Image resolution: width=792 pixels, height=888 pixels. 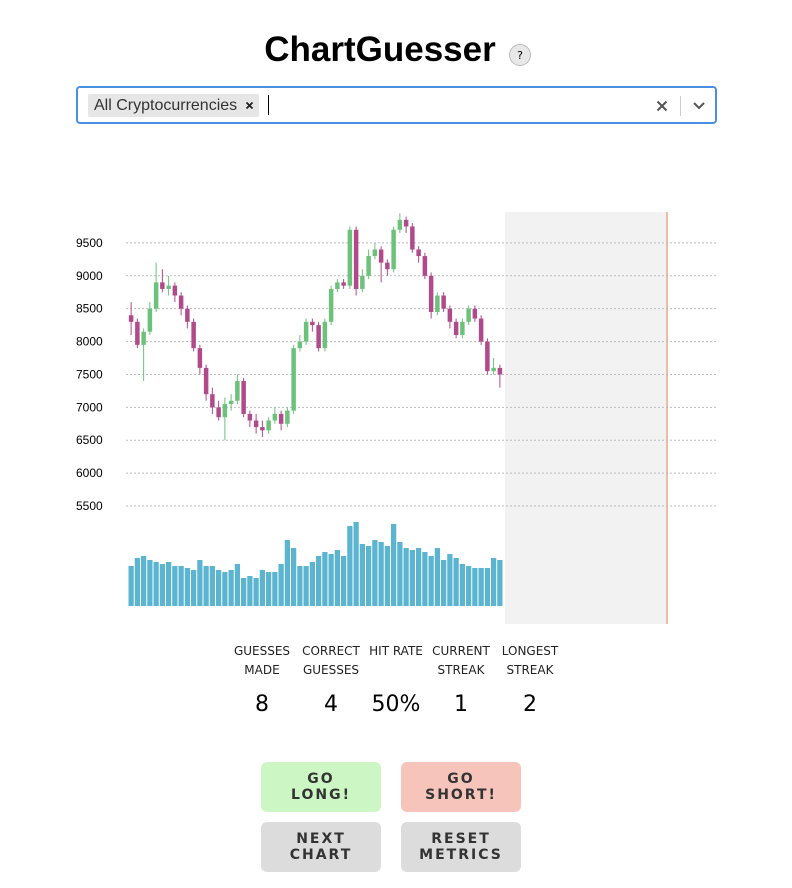 What do you see at coordinates (380, 49) in the screenshot?
I see `app-title: ChartGuesser` at bounding box center [380, 49].